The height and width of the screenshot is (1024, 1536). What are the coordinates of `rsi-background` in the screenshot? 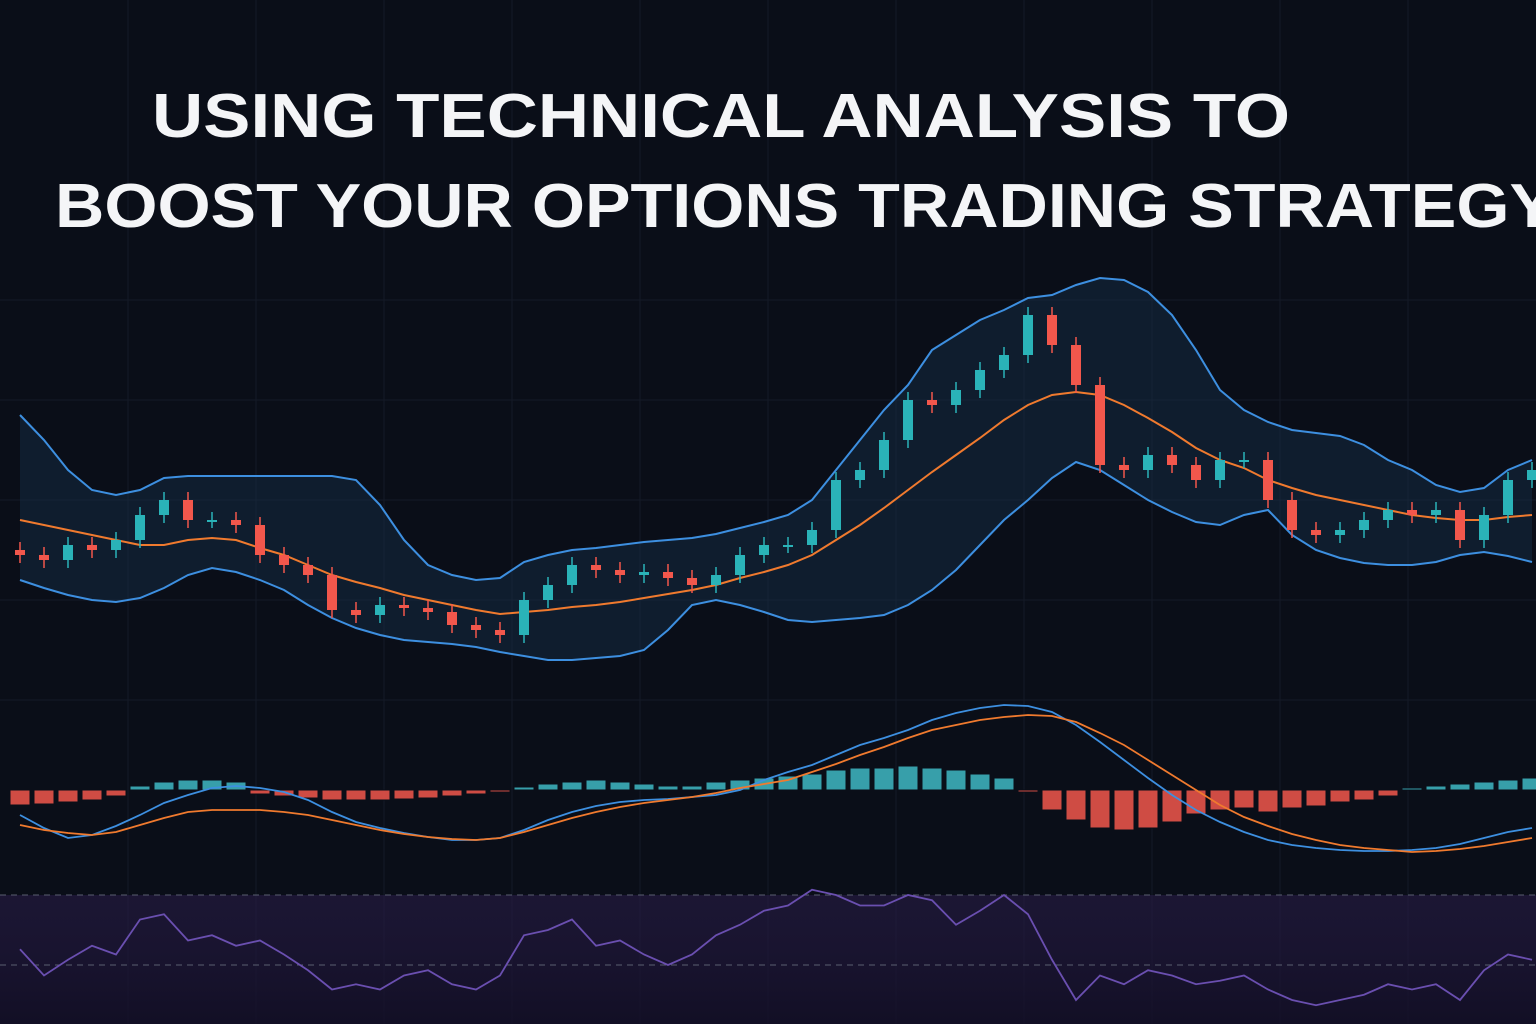 It's located at (768, 959).